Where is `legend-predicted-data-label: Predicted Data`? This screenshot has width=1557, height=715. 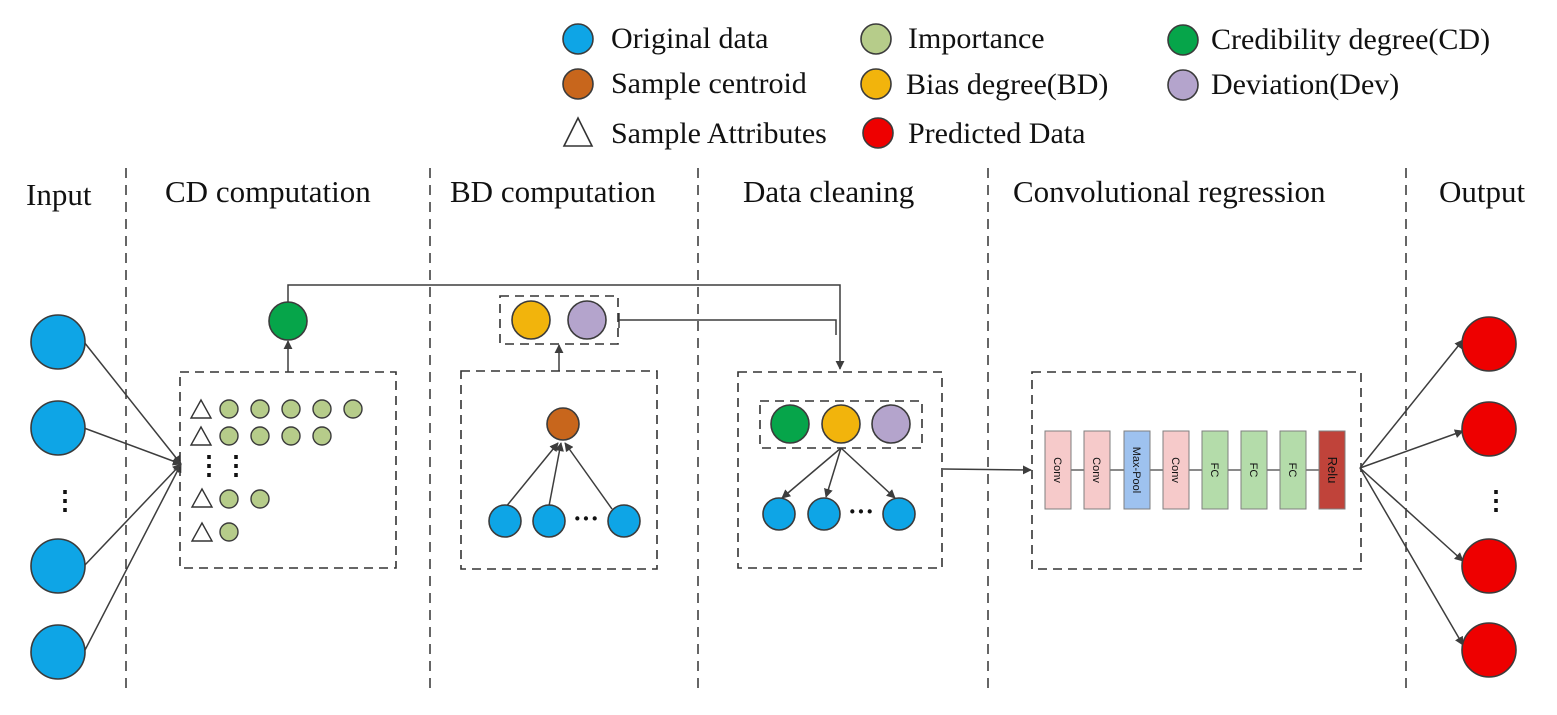 legend-predicted-data-label: Predicted Data is located at coordinates (996, 133).